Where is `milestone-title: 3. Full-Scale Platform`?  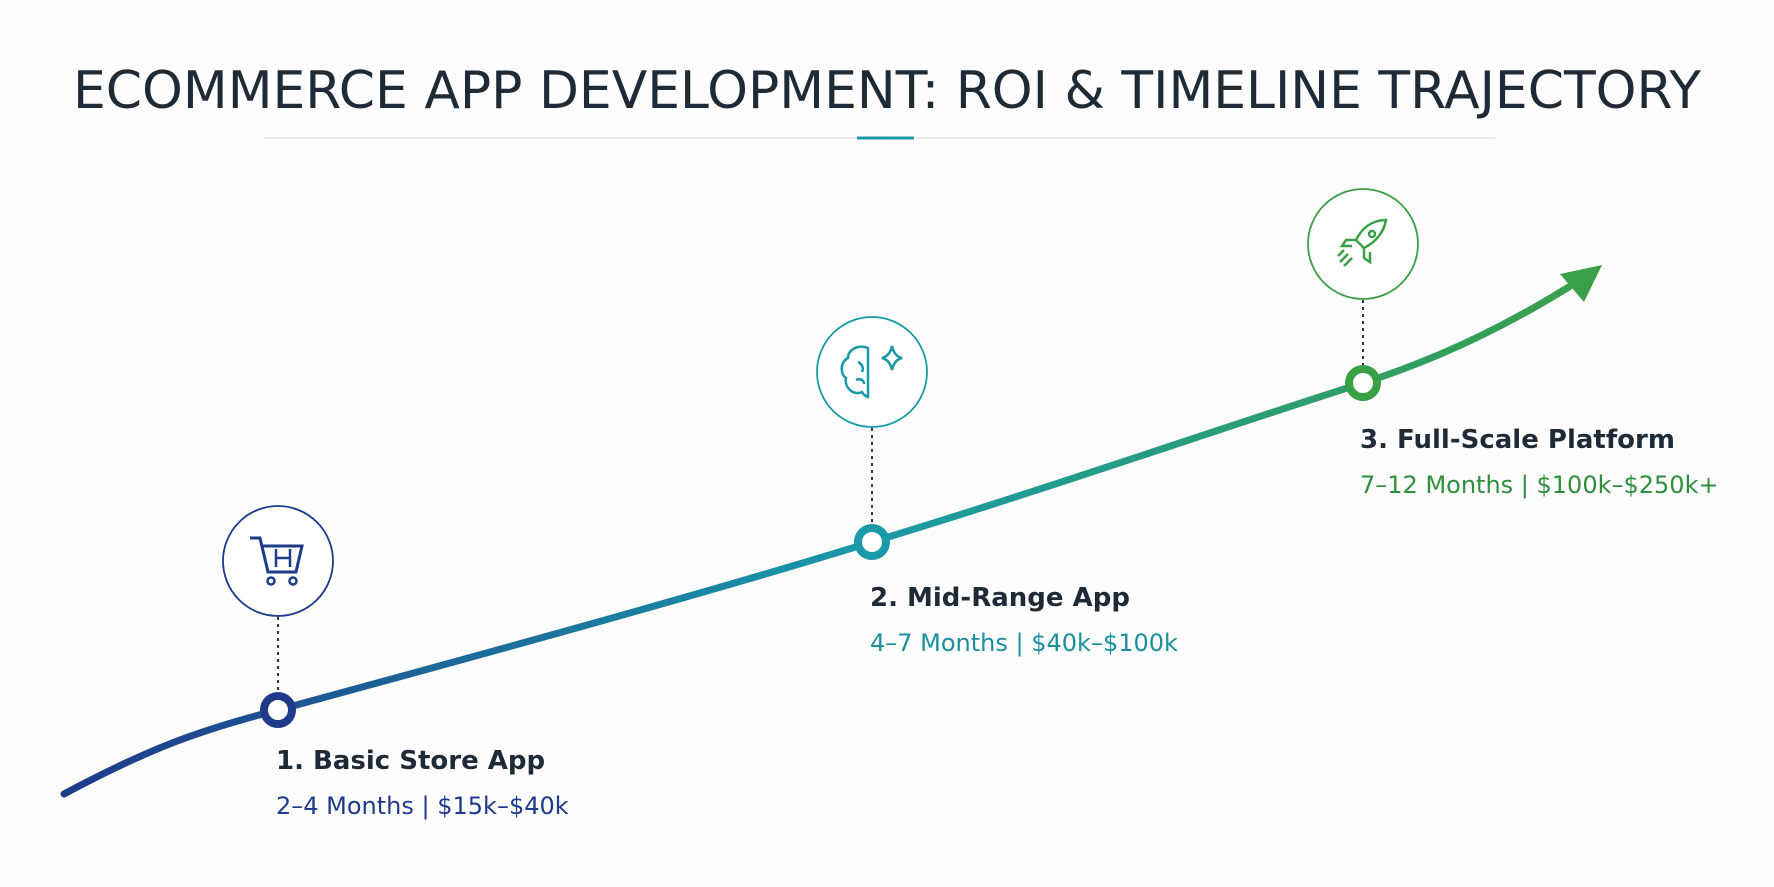 milestone-title: 3. Full-Scale Platform is located at coordinates (1517, 440).